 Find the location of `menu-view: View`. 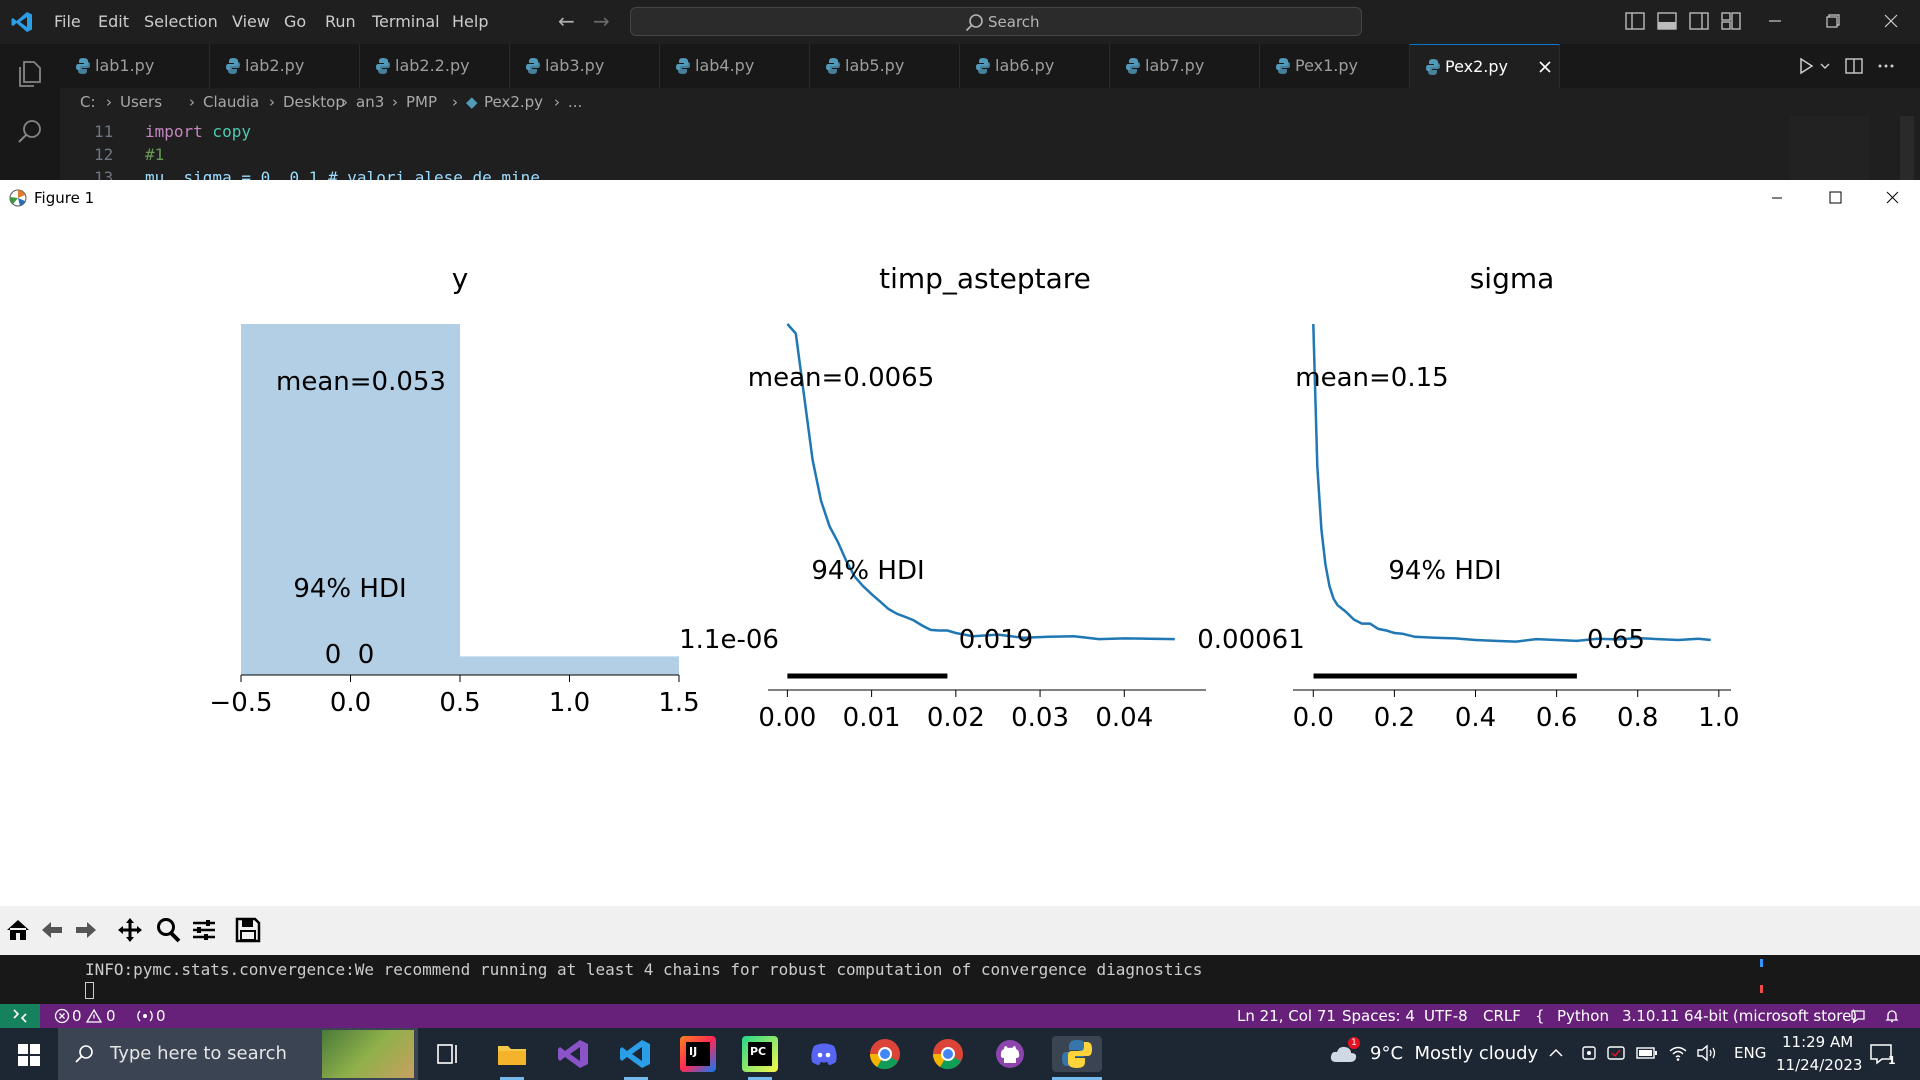

menu-view: View is located at coordinates (251, 21).